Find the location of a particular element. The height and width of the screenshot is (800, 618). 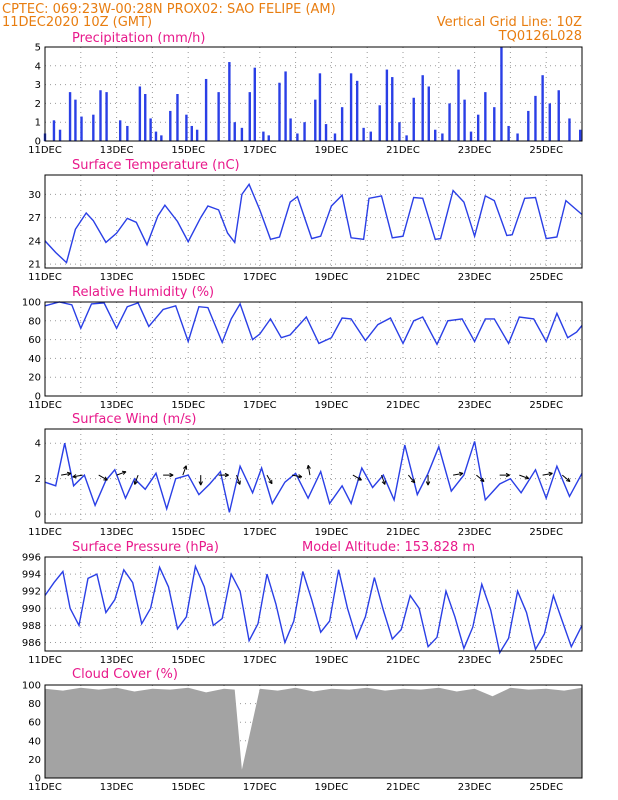

y-tick-label: 20 is located at coordinates (34, 760).